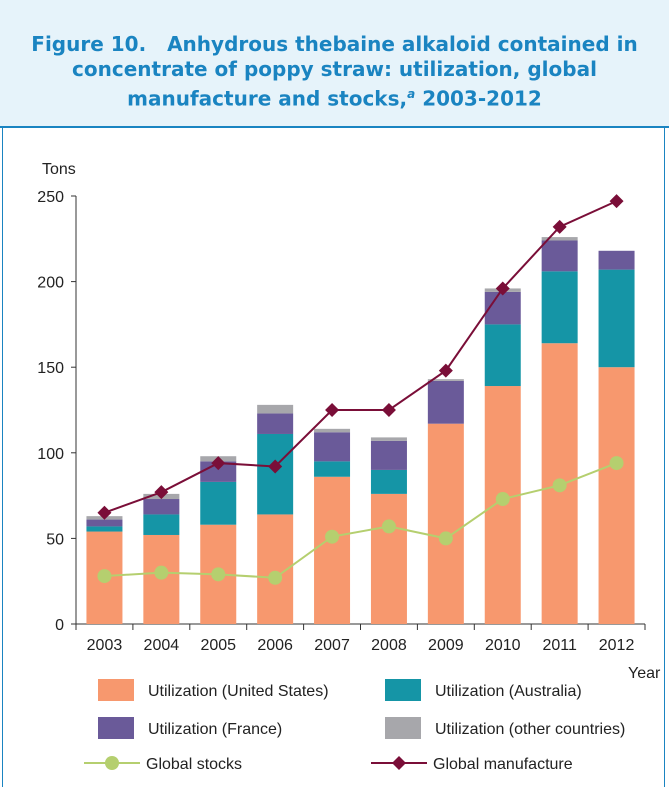  Describe the element at coordinates (388, 526) in the screenshot. I see `point-stocks-2008` at that location.